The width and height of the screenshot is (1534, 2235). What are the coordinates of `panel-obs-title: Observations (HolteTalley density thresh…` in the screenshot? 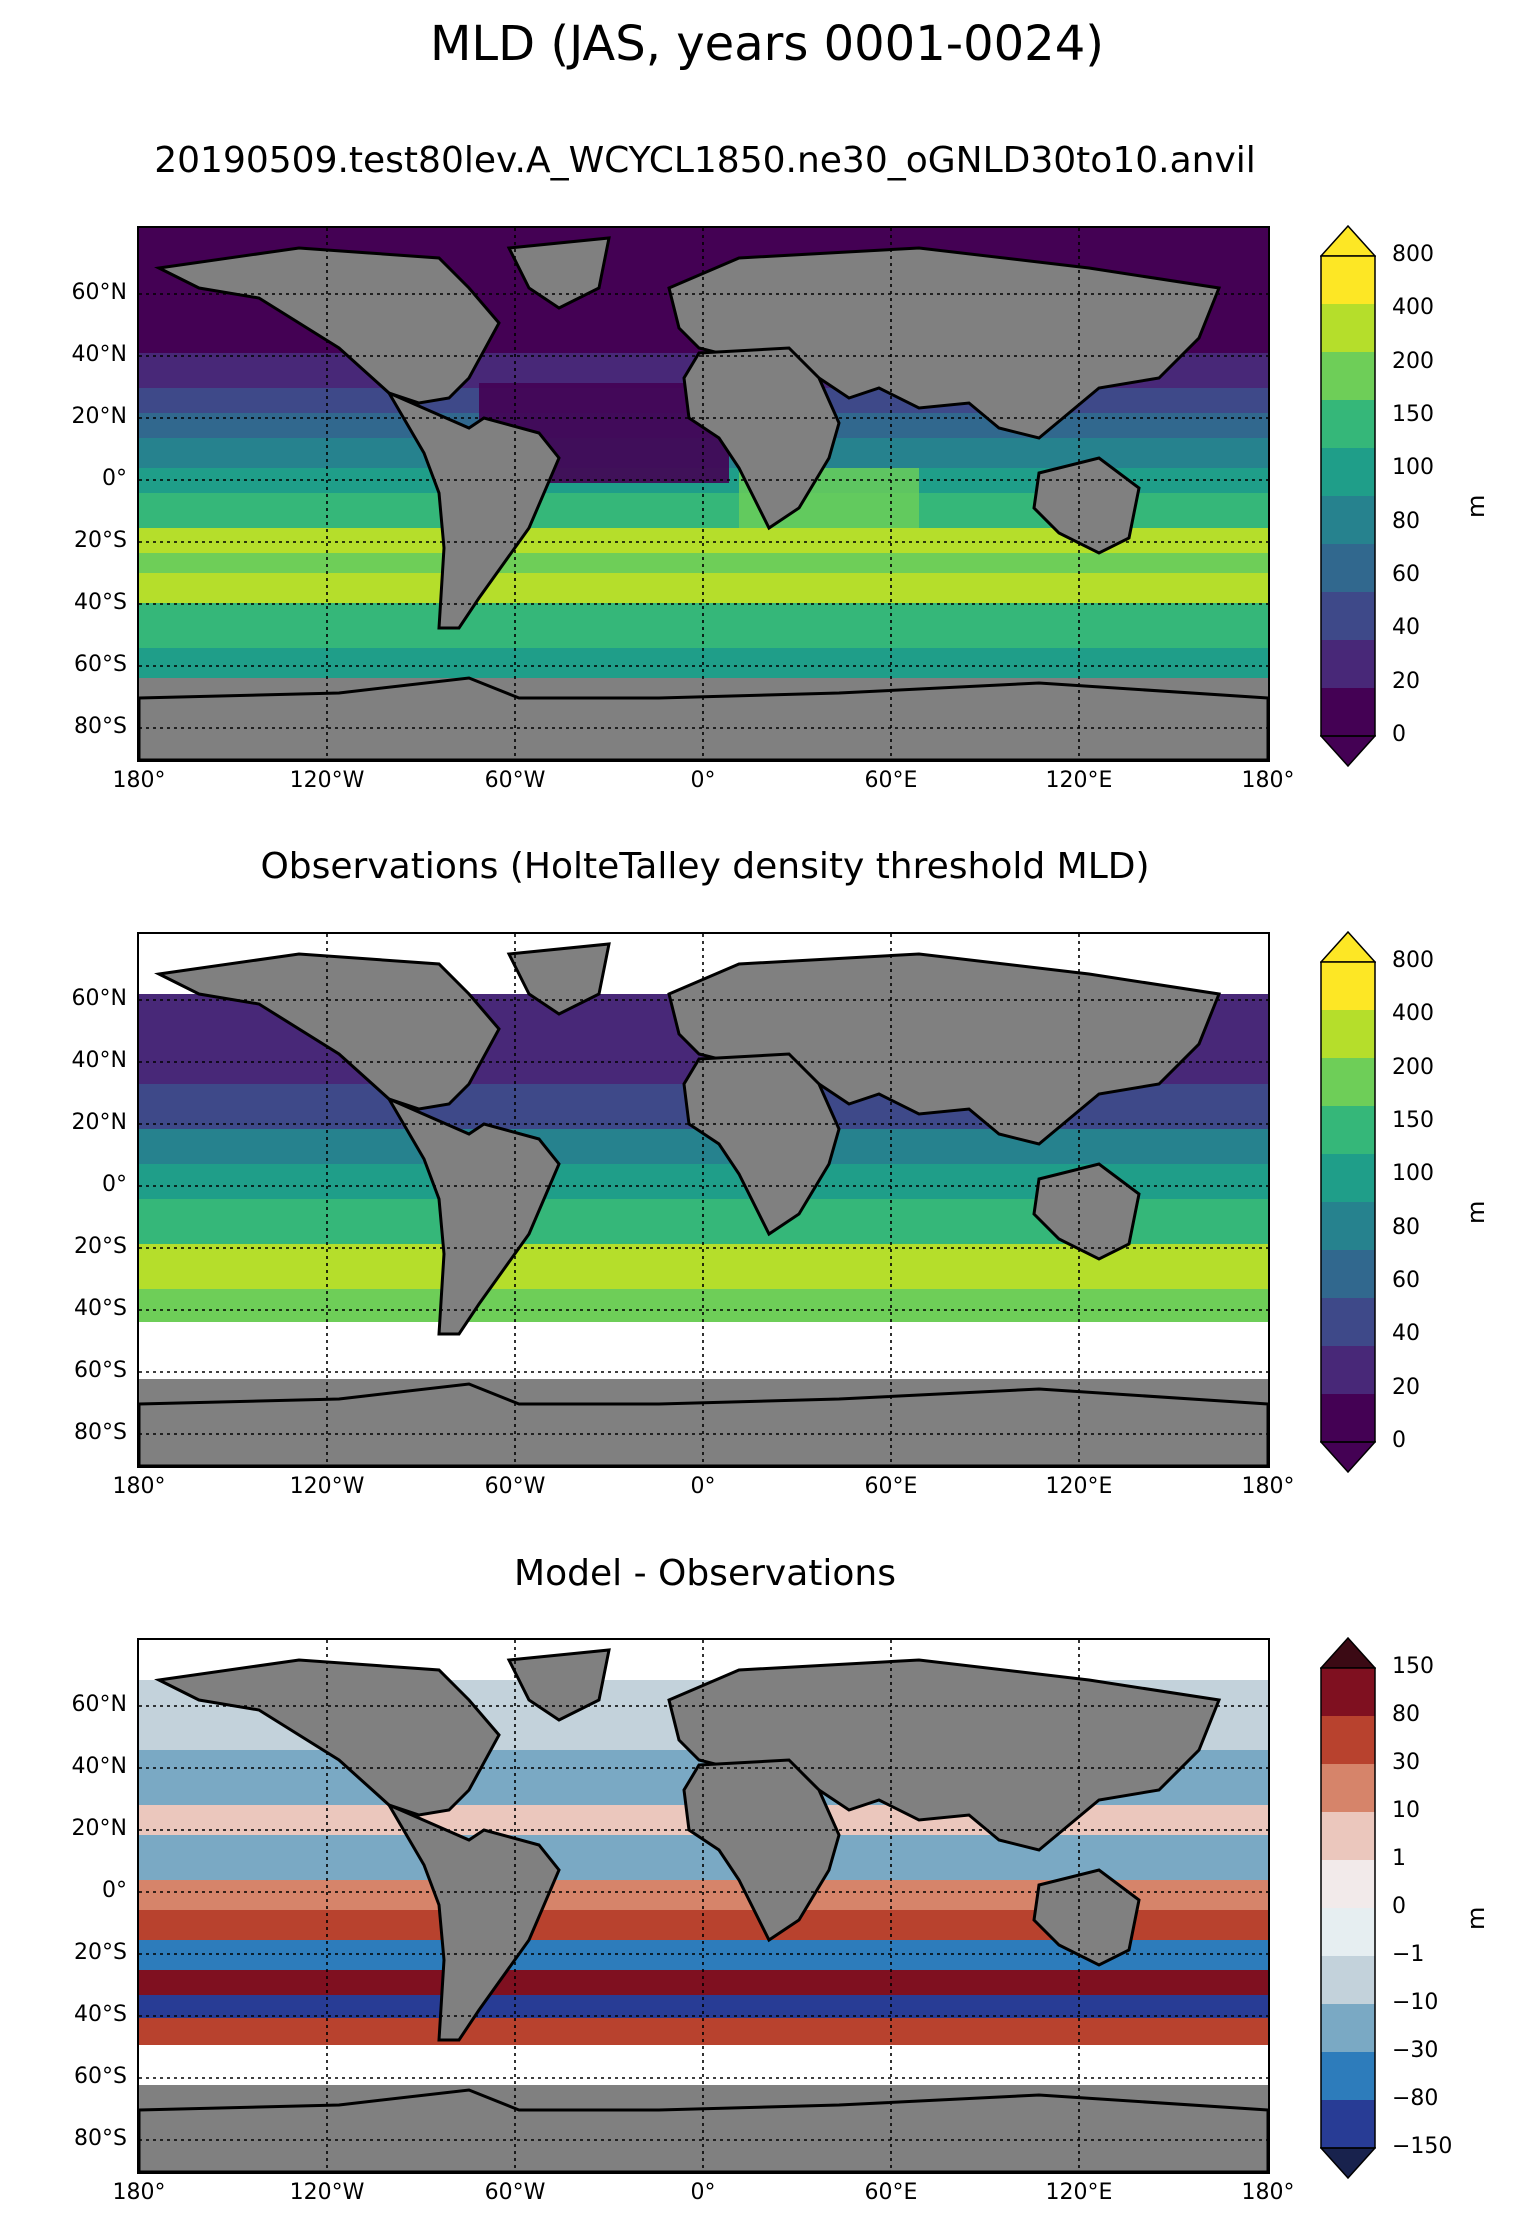 It's located at (705, 866).